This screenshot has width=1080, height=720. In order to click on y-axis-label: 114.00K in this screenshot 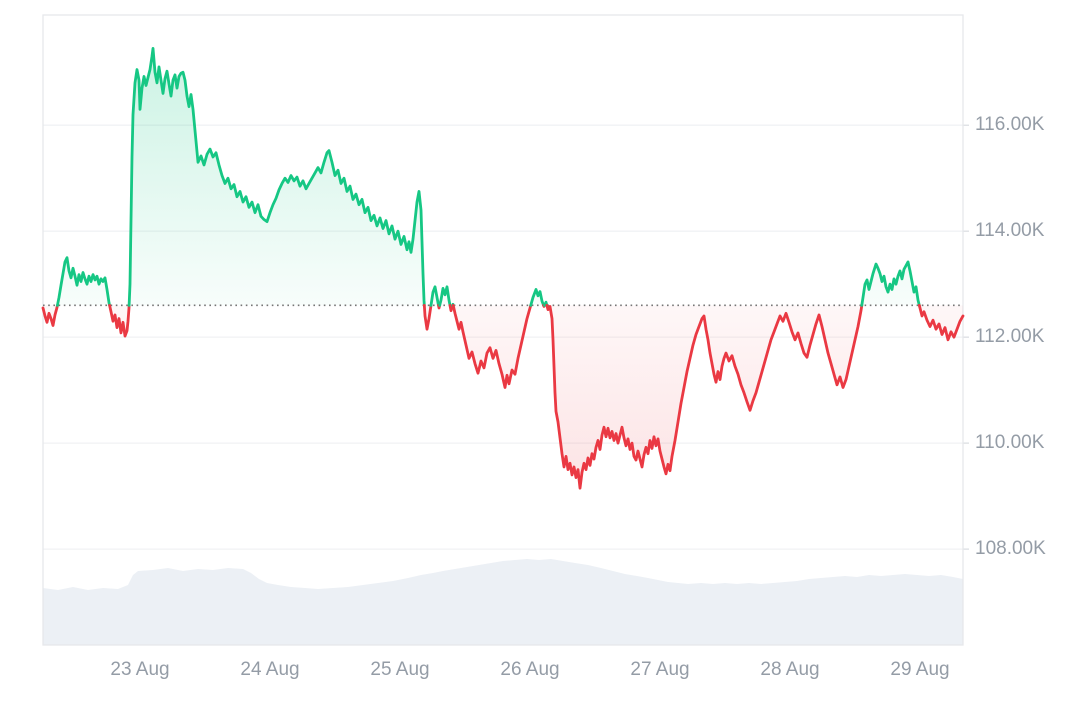, I will do `click(1010, 231)`.